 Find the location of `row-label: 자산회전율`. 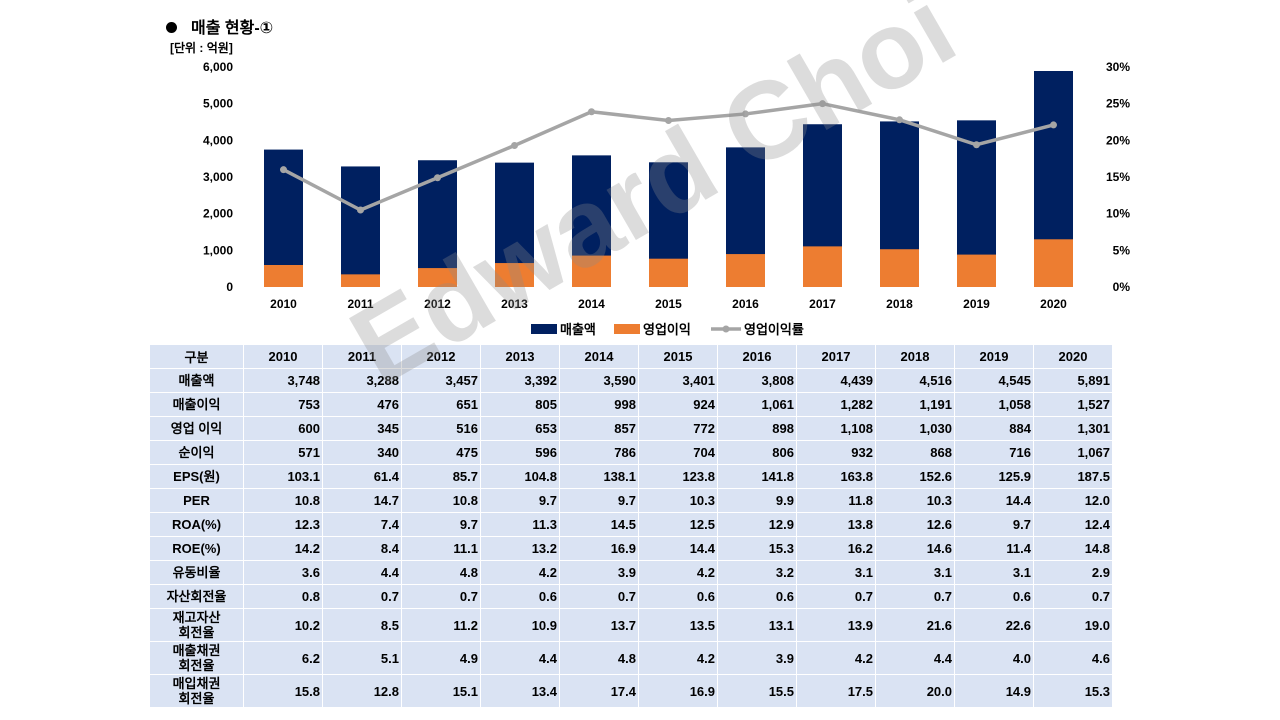

row-label: 자산회전율 is located at coordinates (196, 596).